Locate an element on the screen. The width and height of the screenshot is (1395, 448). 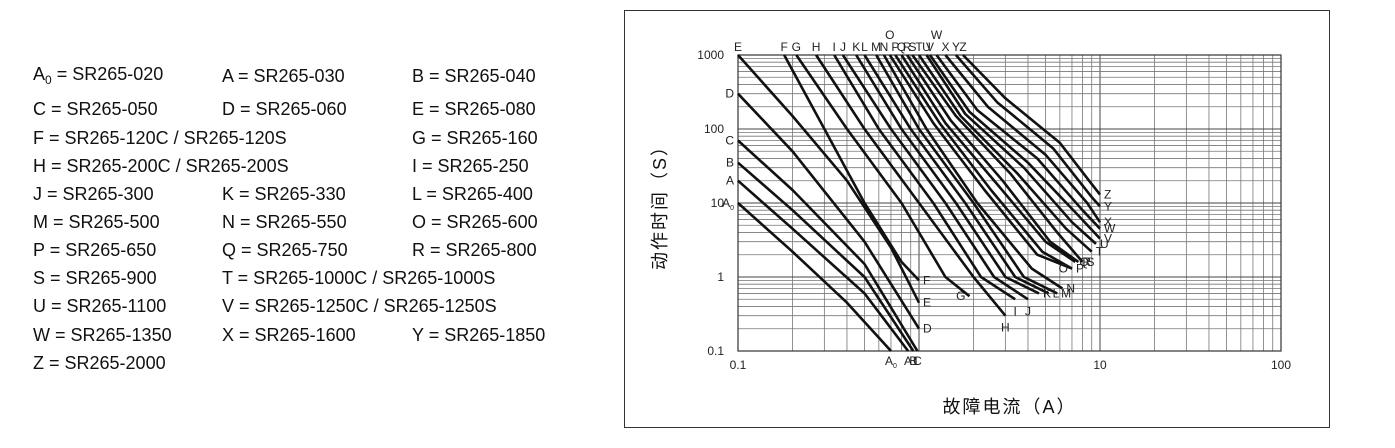
curve-o is located at coordinates (980, 162).